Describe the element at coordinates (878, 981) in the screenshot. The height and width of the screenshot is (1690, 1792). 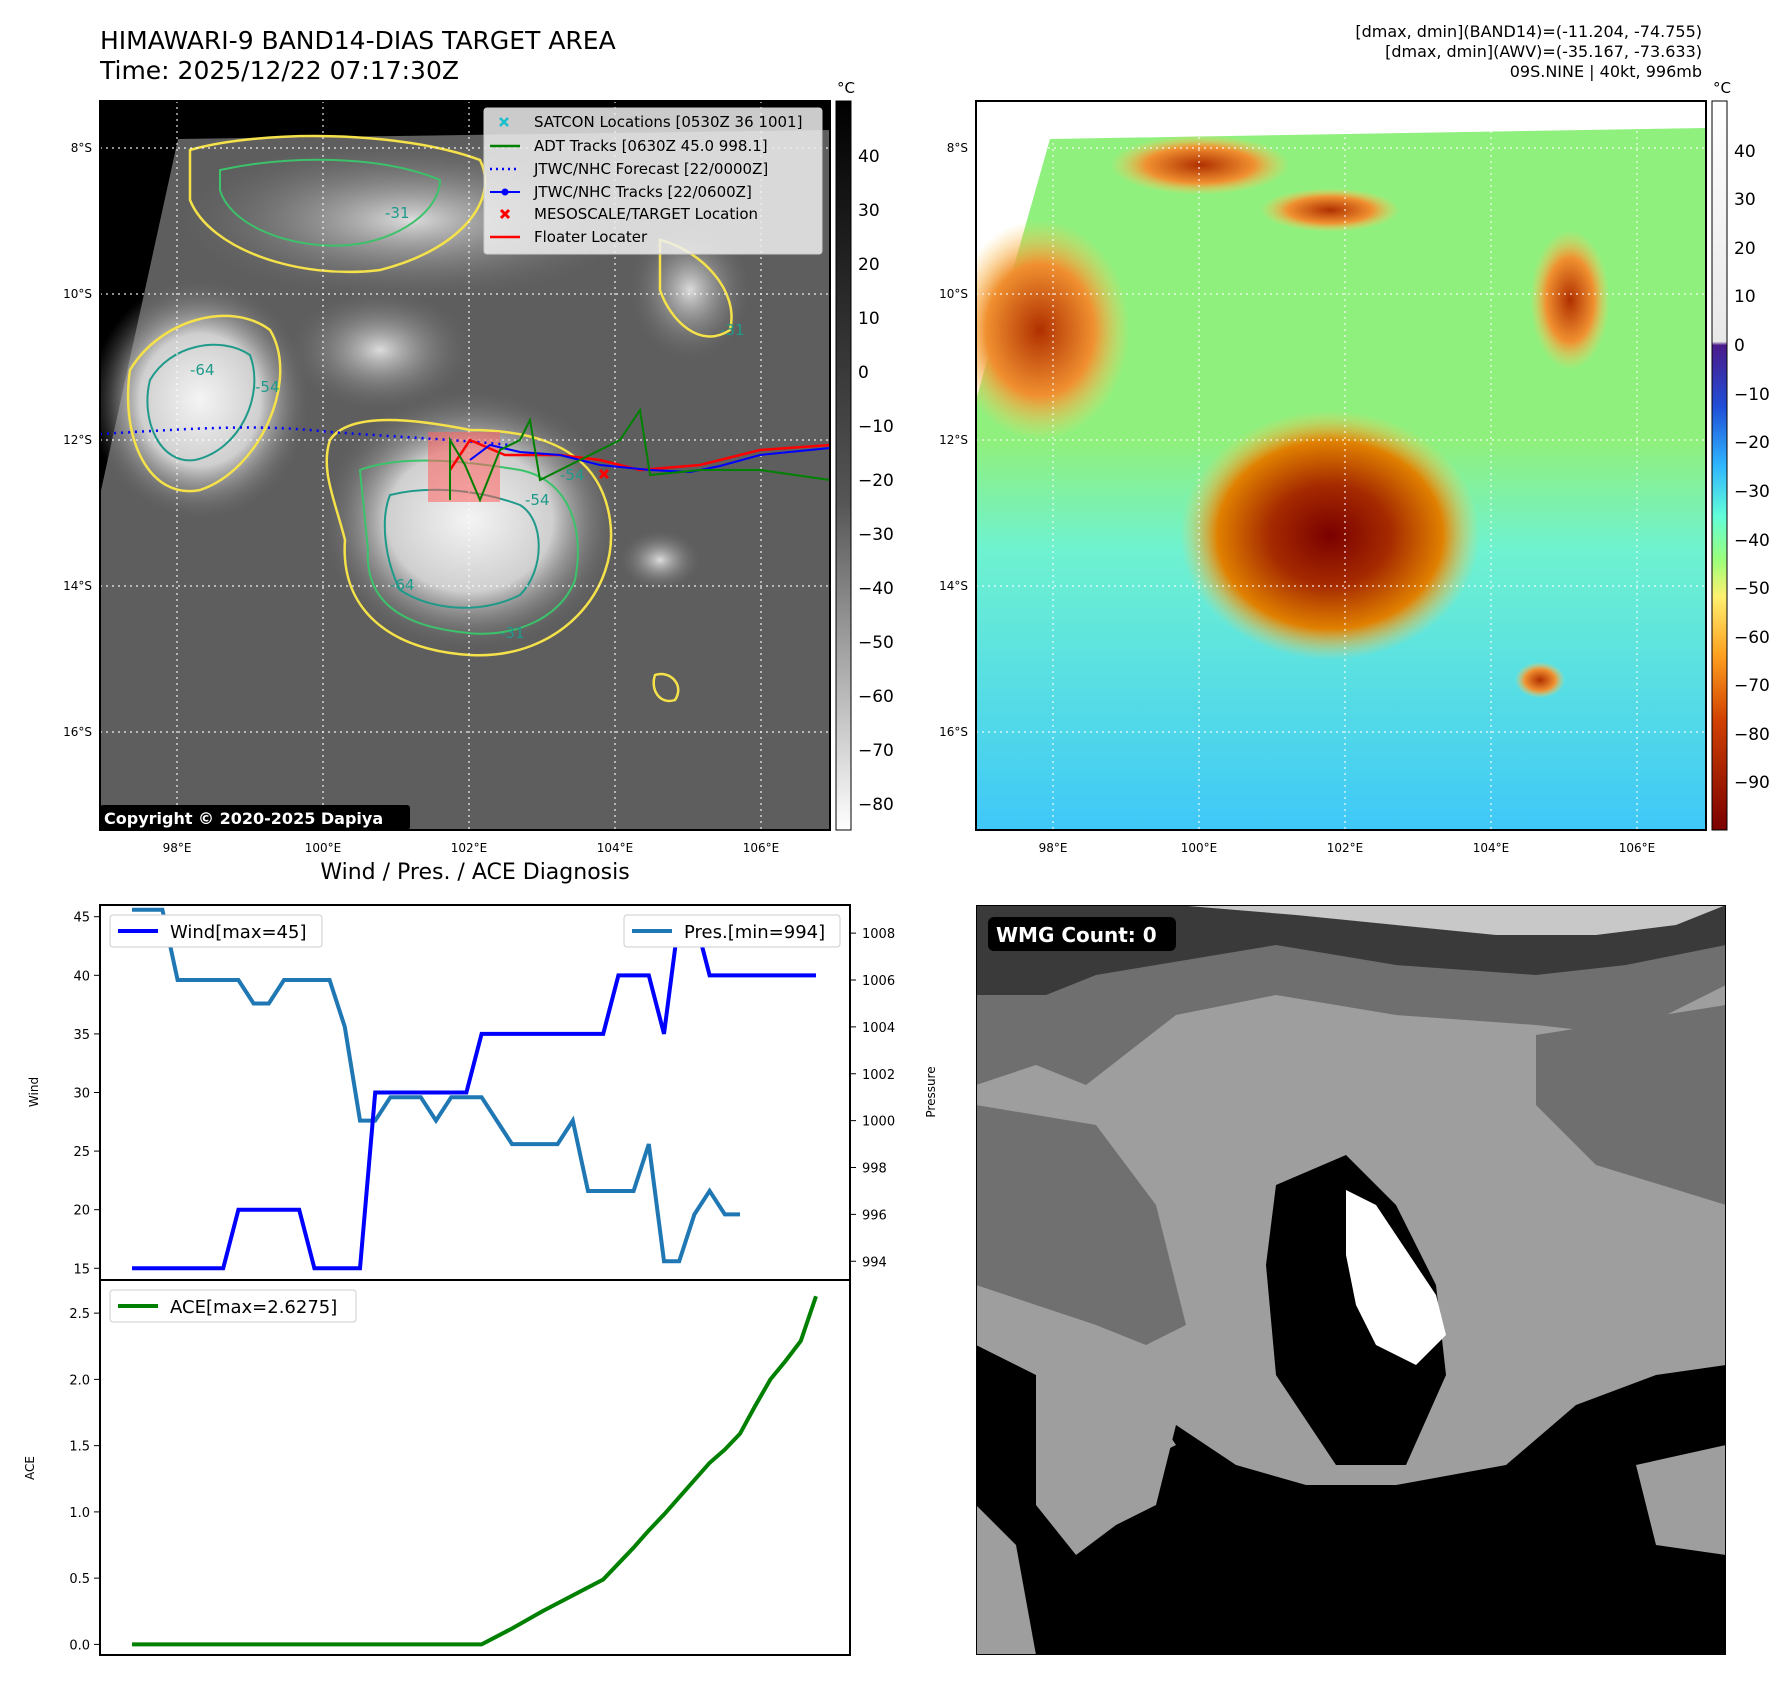
I see `pressure-tick-label: 1006` at that location.